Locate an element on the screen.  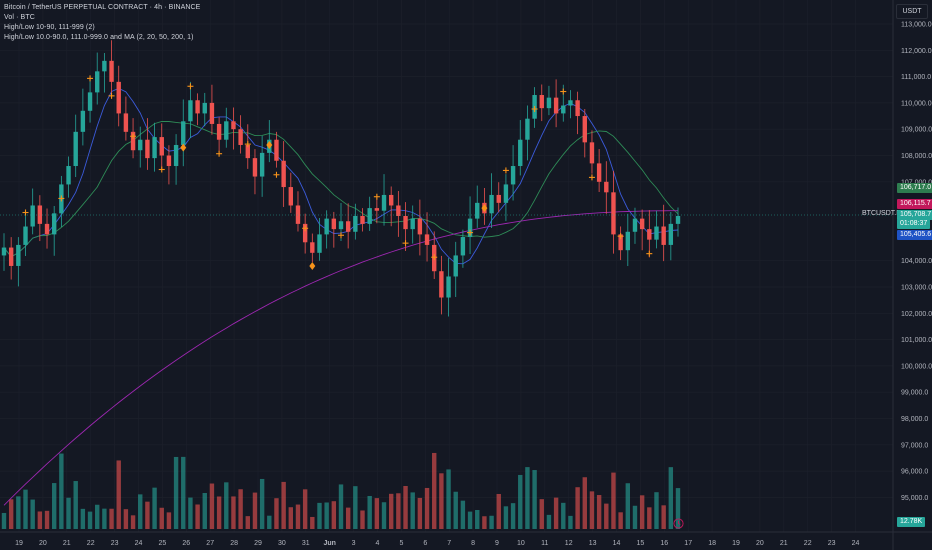
time-scale-label: 27 is located at coordinates (210, 543).